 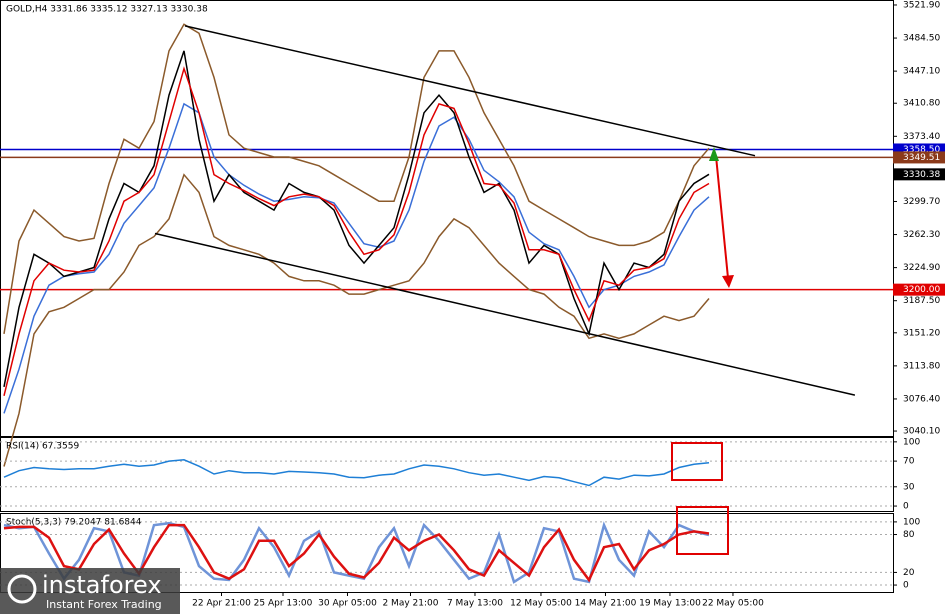 I want to click on rsi-frame, so click(x=447, y=474).